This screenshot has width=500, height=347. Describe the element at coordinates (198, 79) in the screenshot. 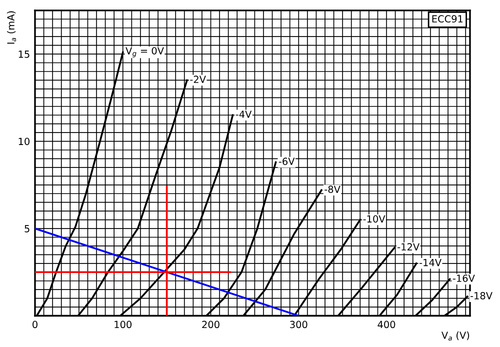

I see `series-label: -2V` at that location.